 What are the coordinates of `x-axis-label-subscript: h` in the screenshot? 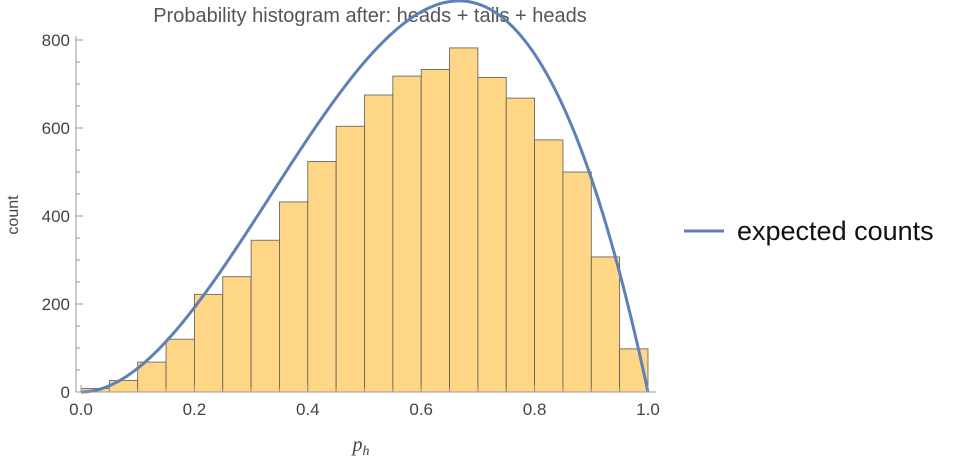 It's located at (366, 451).